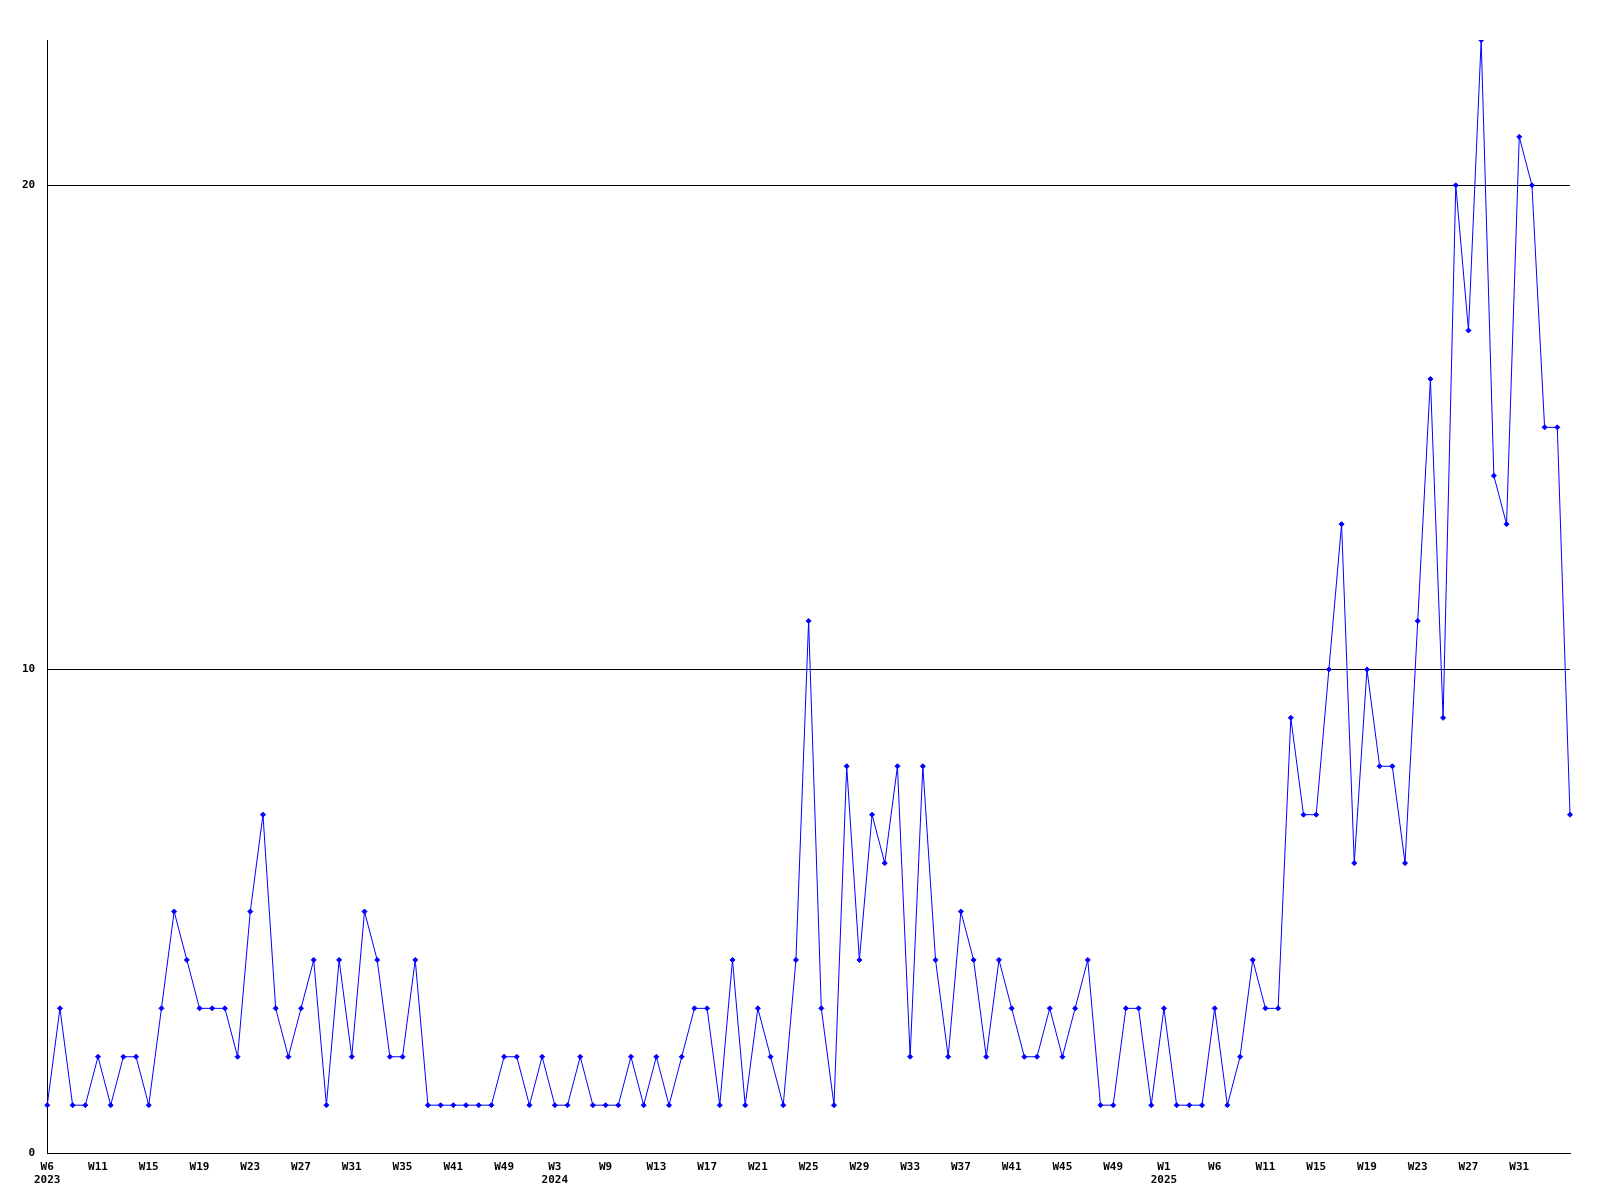  Describe the element at coordinates (29, 185) in the screenshot. I see `y-tick-label: 20` at that location.